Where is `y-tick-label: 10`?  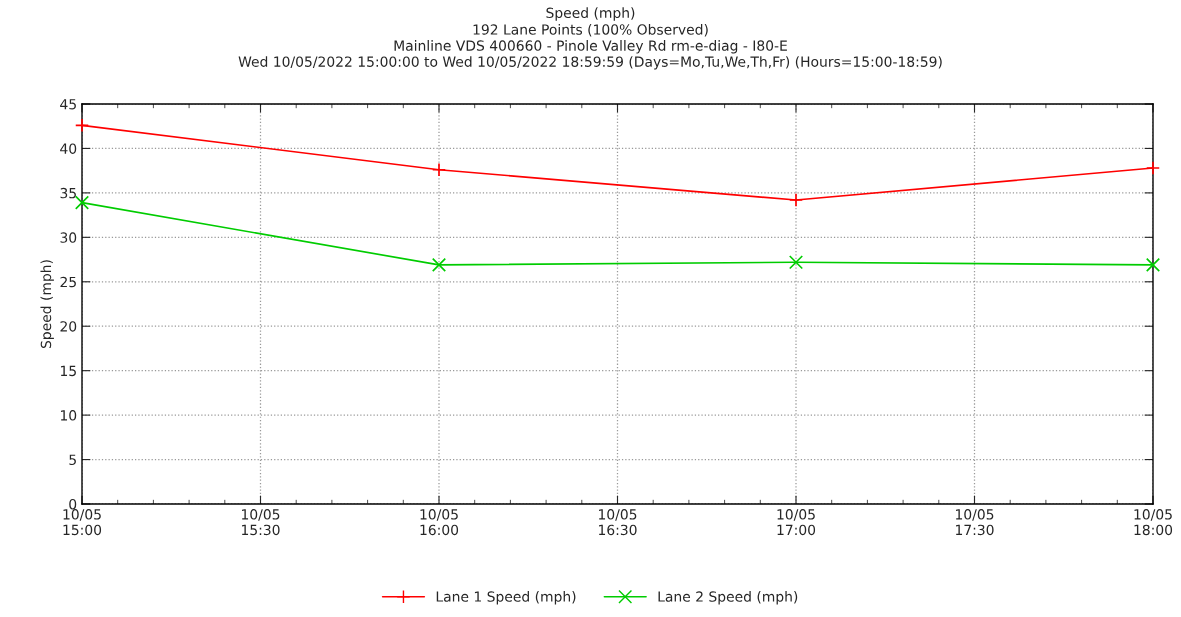 y-tick-label: 10 is located at coordinates (68, 415).